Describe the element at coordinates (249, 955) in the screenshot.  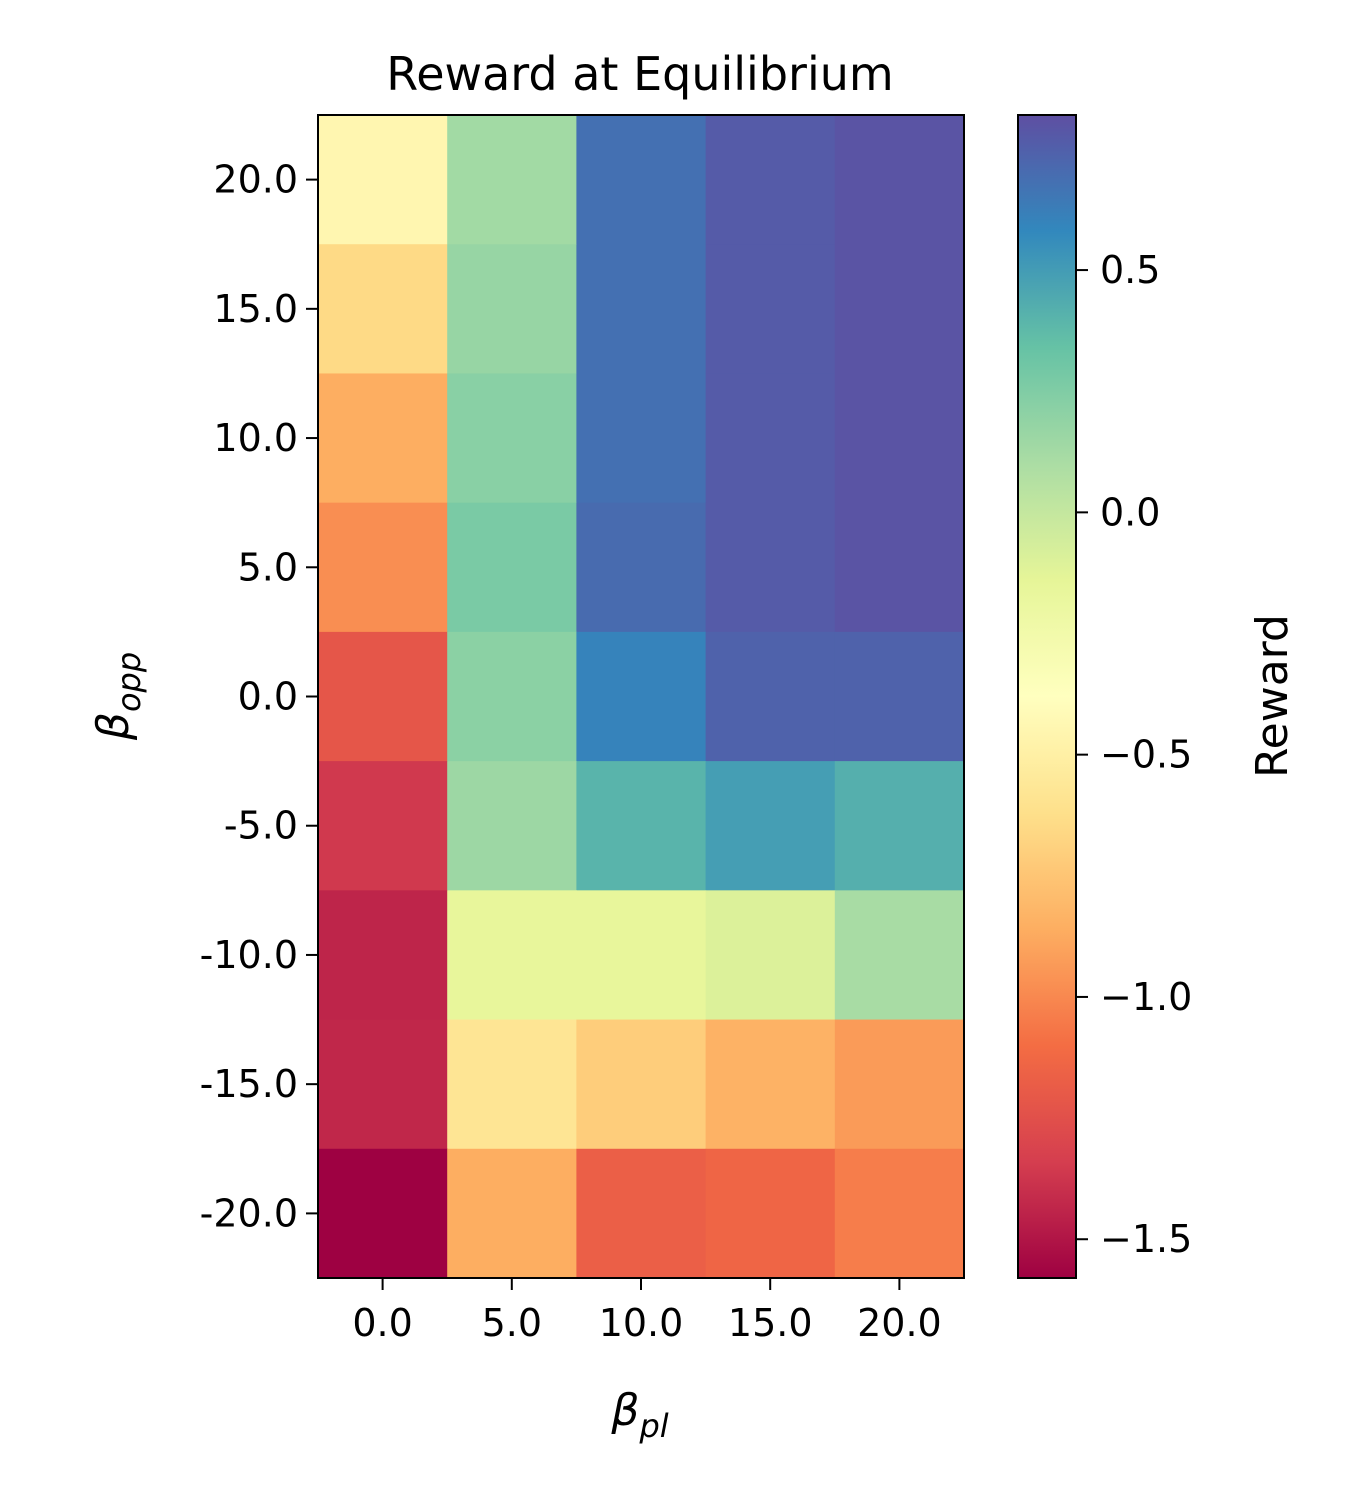
I see `y-tick-label: -10.0` at that location.